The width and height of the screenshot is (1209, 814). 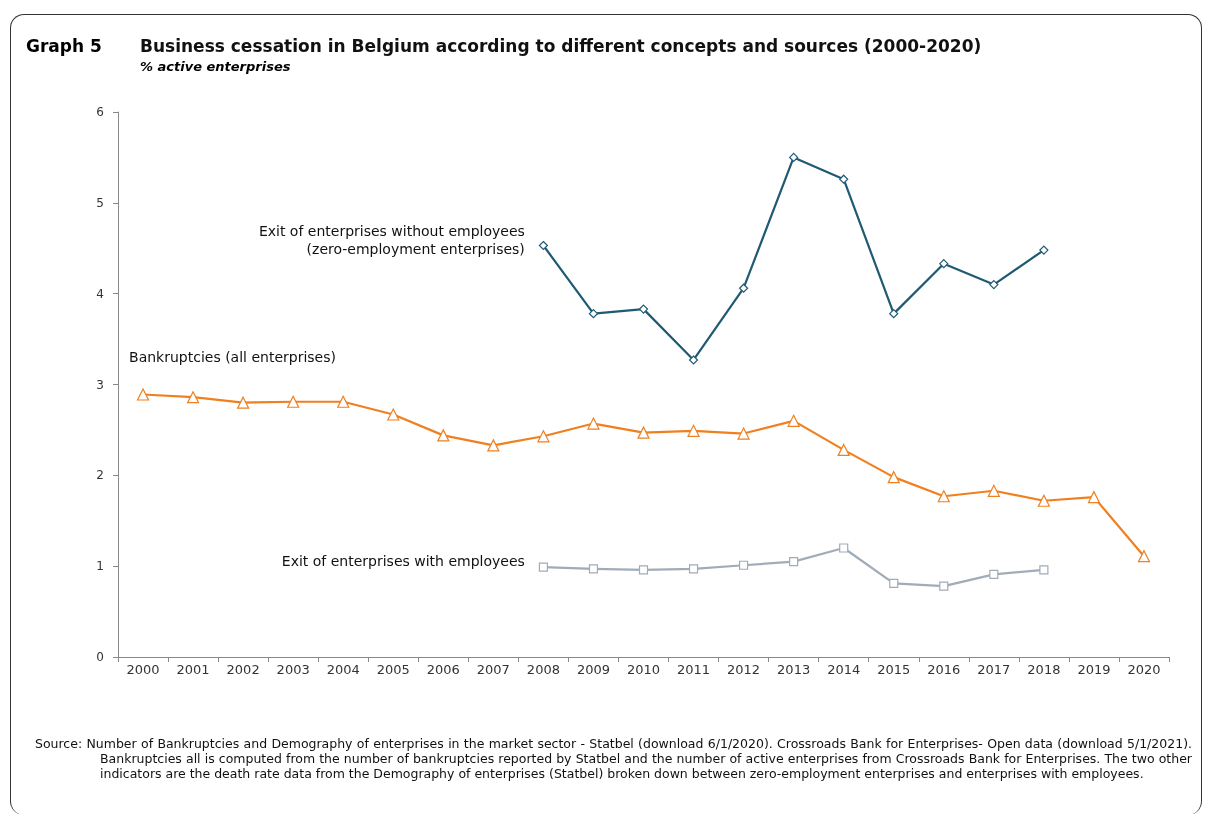 I want to click on x-tick-label: 2014, so click(x=844, y=669).